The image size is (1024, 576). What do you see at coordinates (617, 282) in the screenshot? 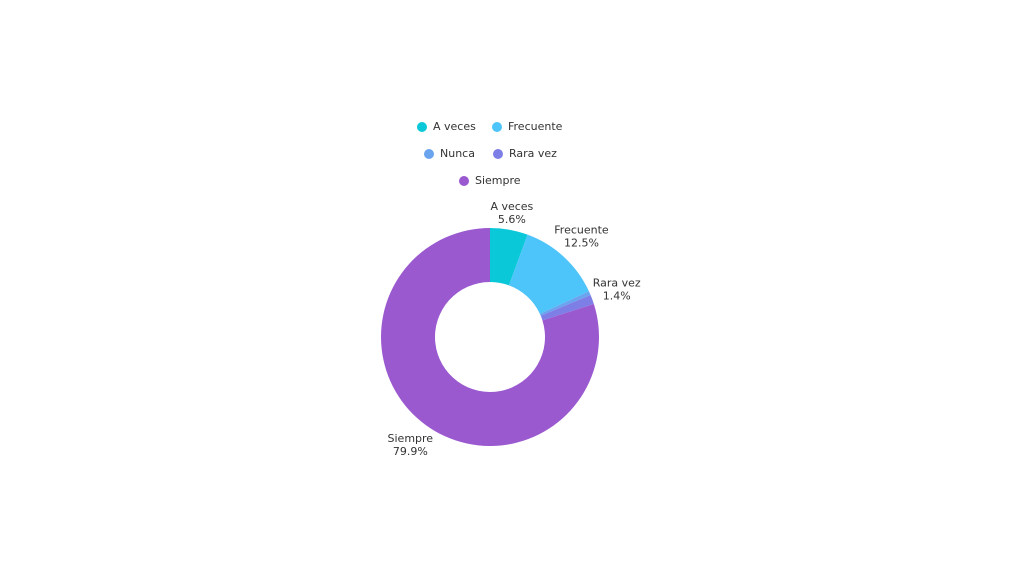
I see `slice-name: Rara vez` at bounding box center [617, 282].